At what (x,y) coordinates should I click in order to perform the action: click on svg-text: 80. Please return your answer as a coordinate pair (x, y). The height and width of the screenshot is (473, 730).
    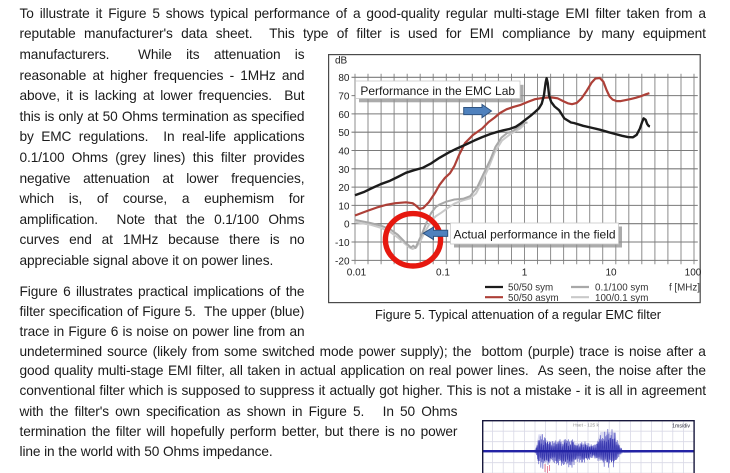
    Looking at the image, I should click on (344, 78).